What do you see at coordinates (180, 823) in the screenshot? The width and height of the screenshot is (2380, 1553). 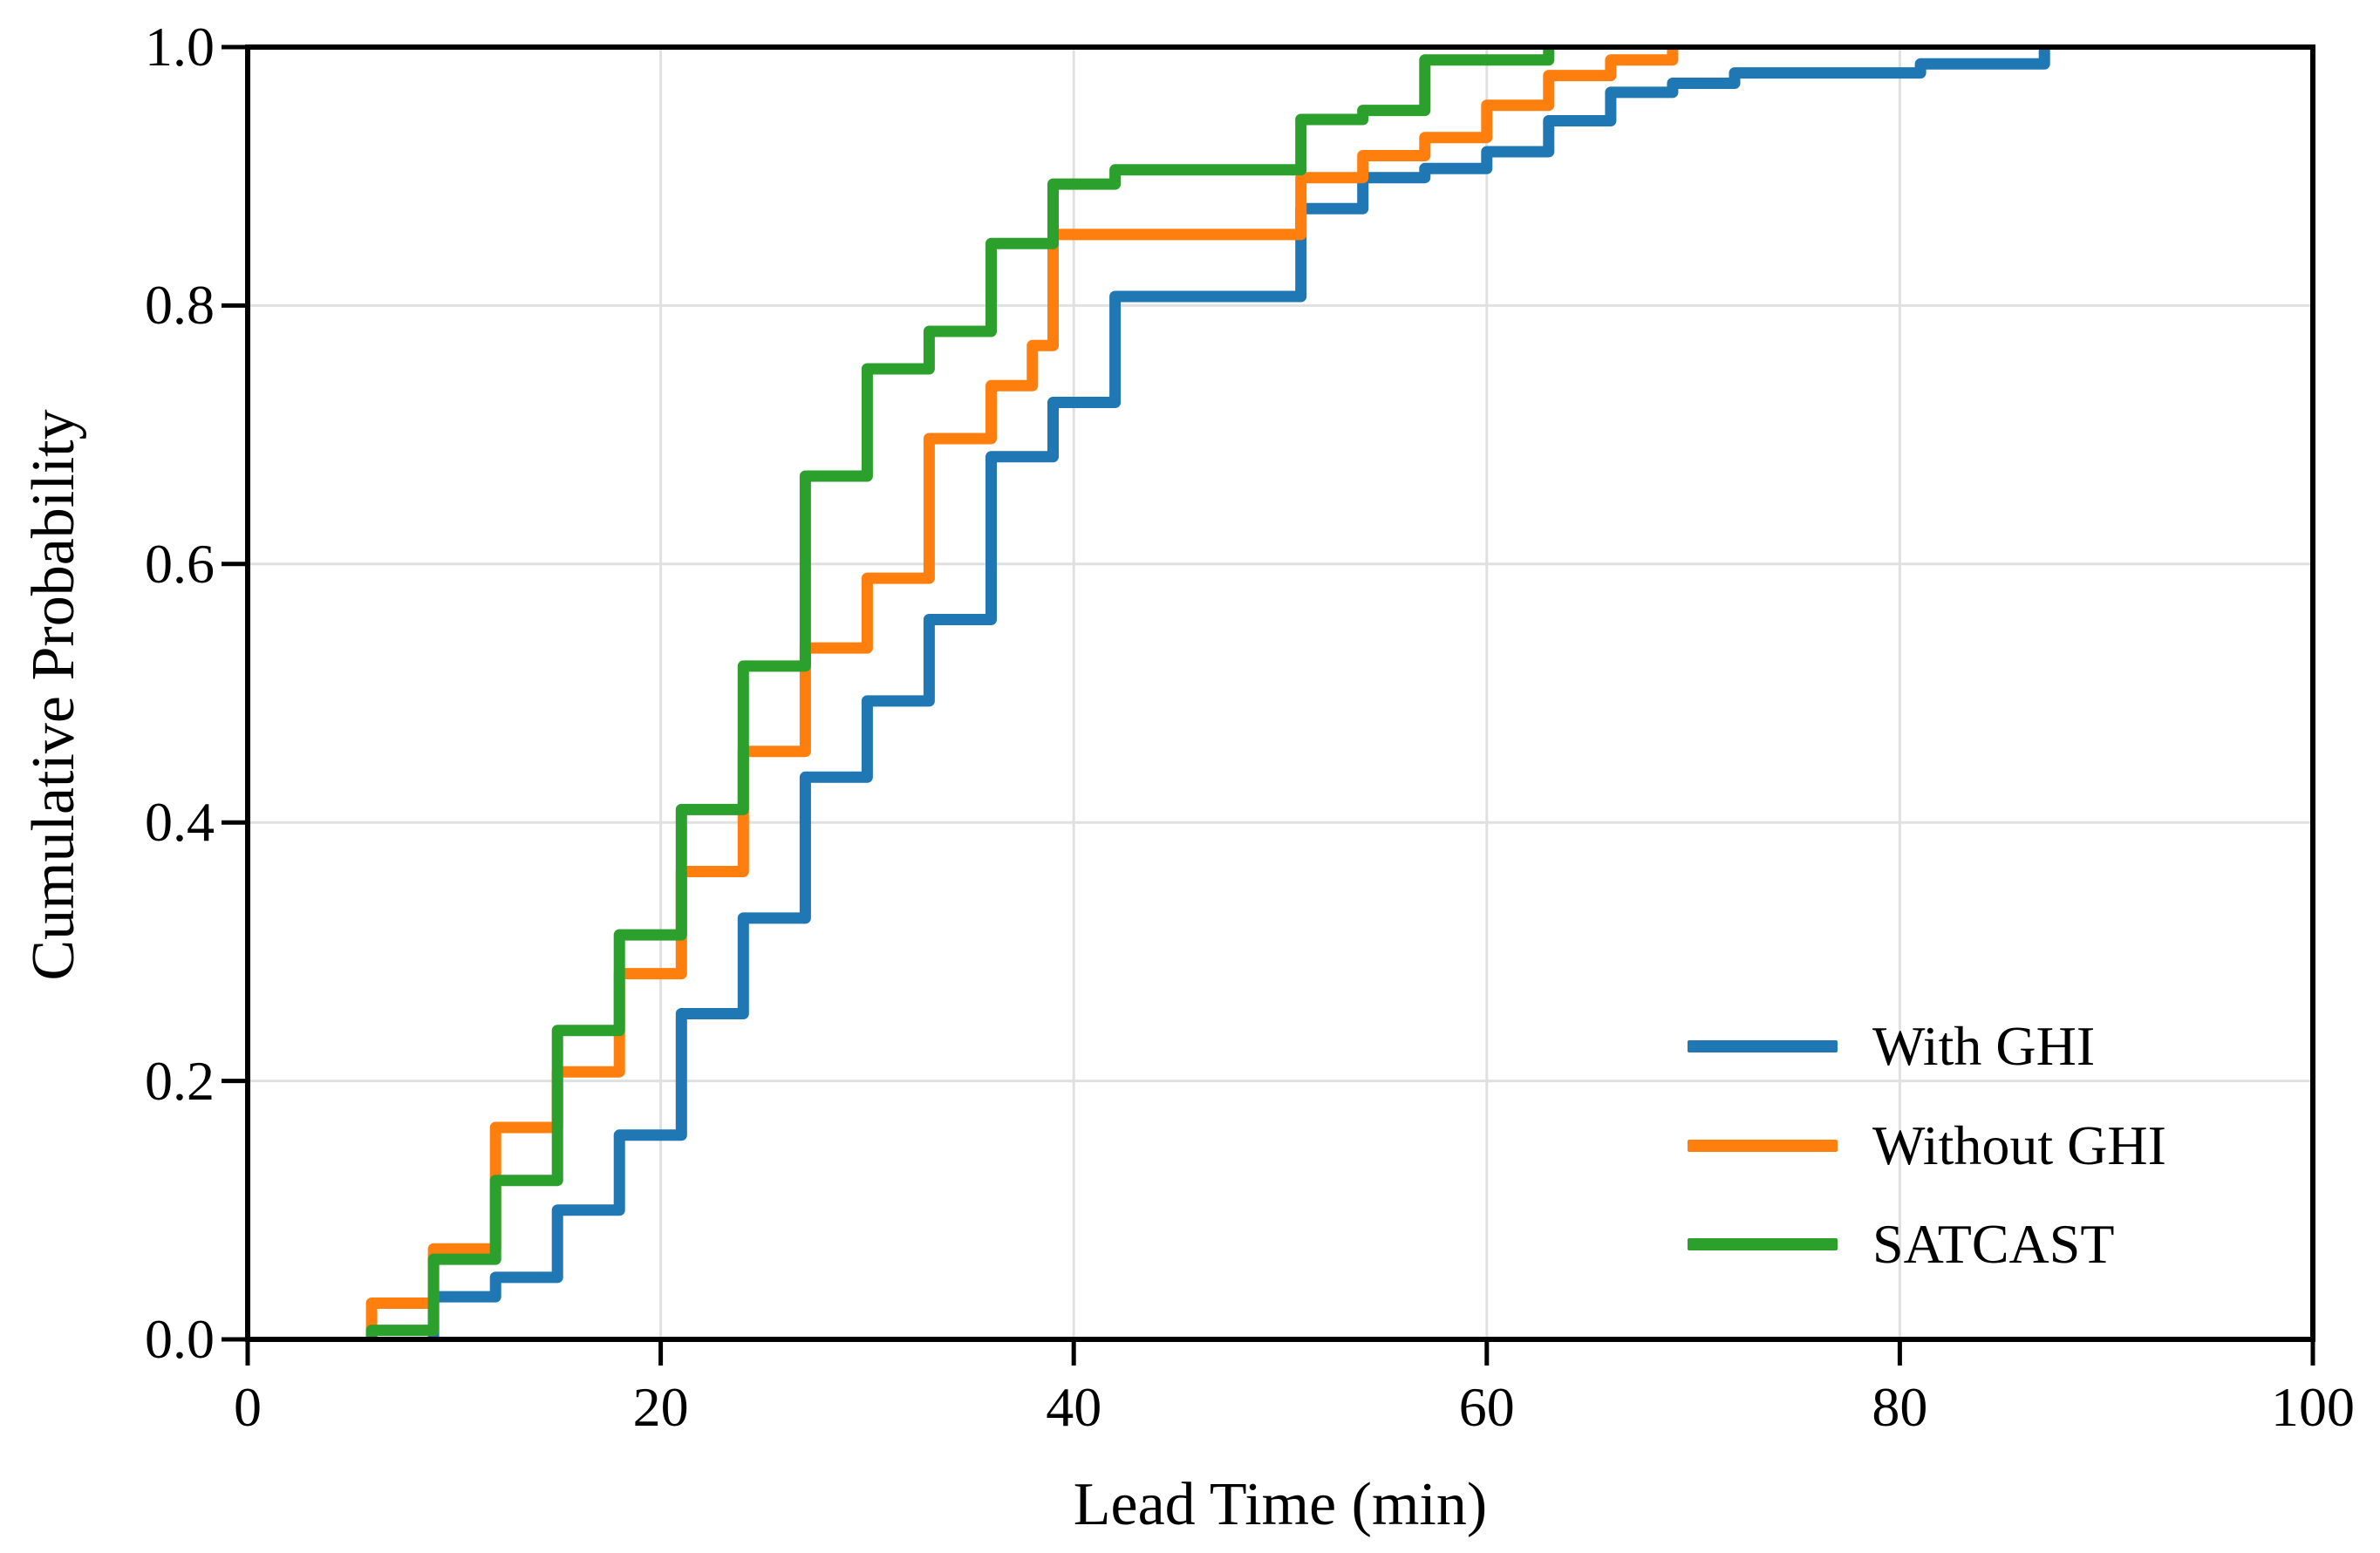 I see `y-tick-label: 0.4` at bounding box center [180, 823].